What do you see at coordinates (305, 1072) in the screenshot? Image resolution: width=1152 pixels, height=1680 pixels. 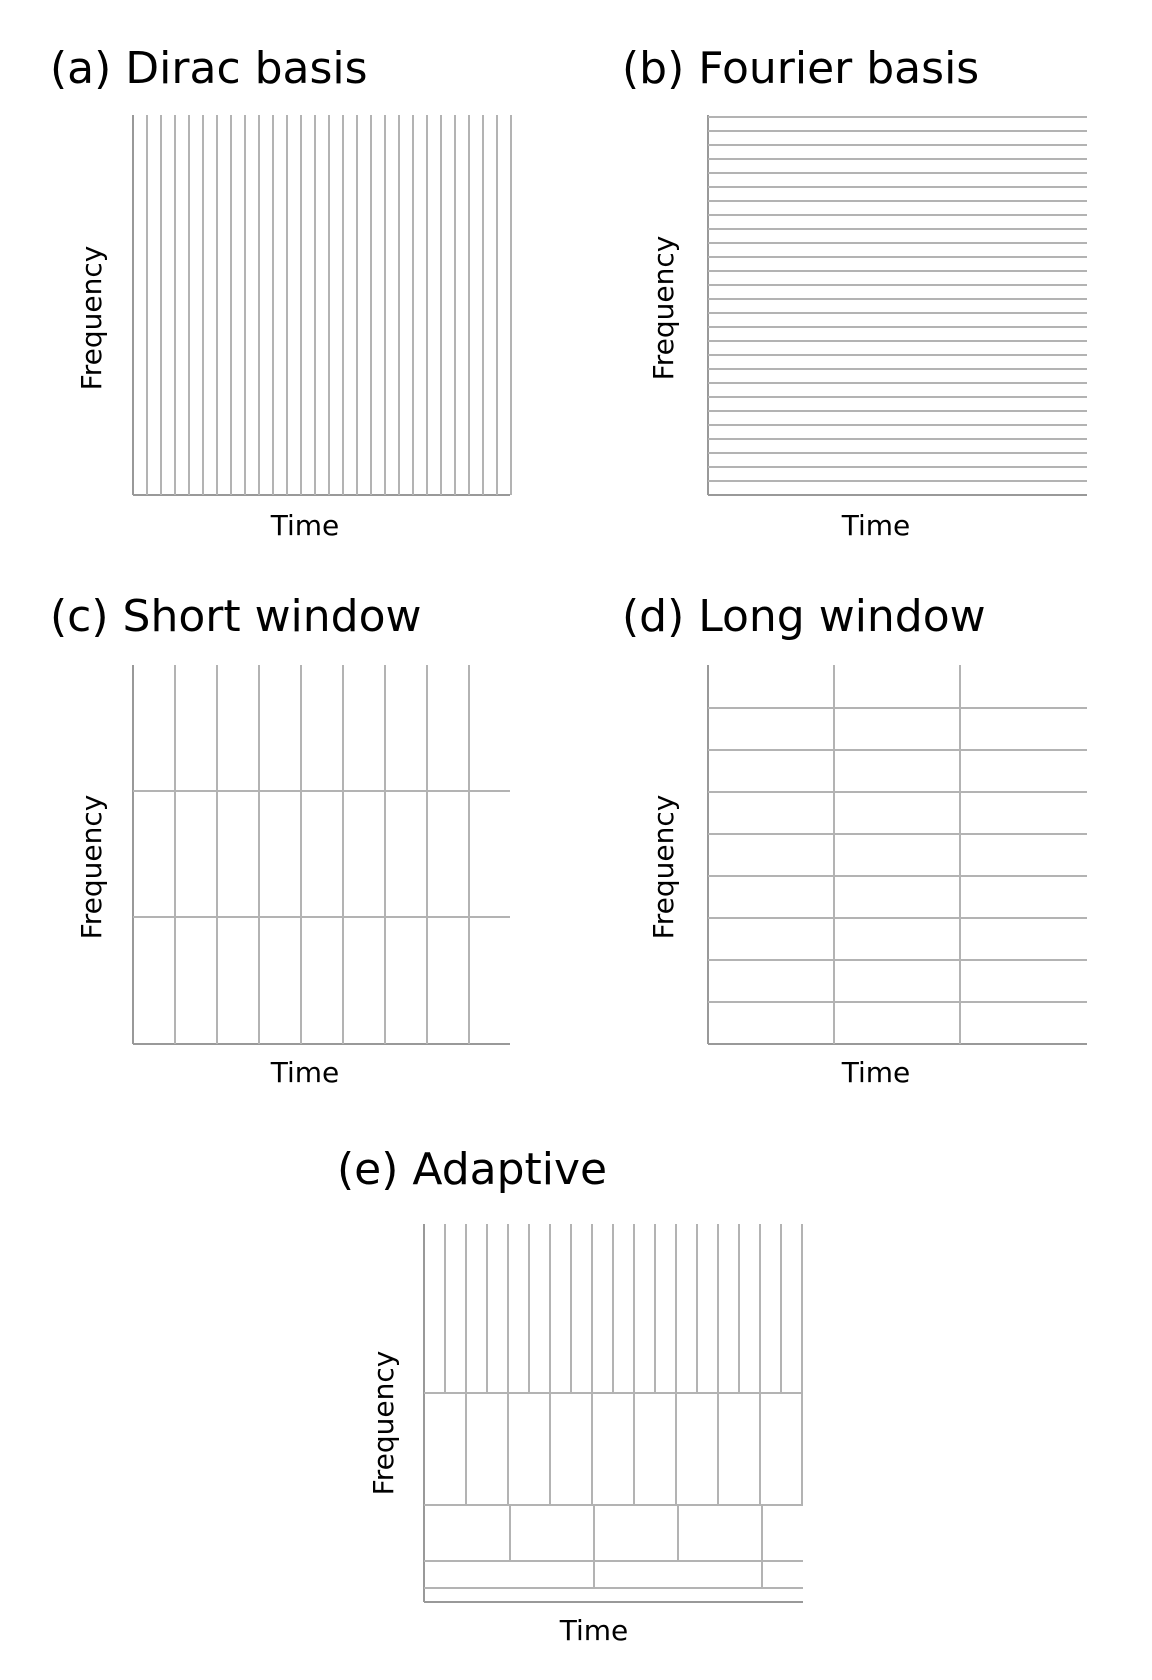 I see `panel-c-xlabel: Time` at bounding box center [305, 1072].